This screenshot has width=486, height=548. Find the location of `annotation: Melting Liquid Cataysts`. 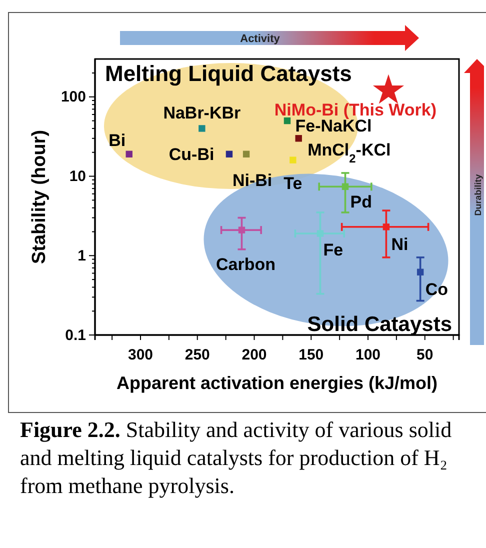

annotation: Melting Liquid Cataysts is located at coordinates (228, 73).